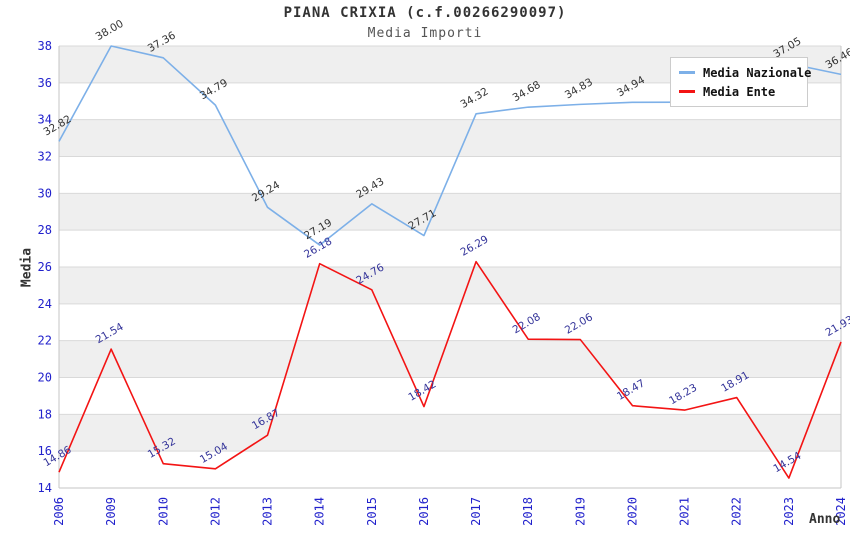 This screenshot has height=550, width=850. What do you see at coordinates (425, 13) in the screenshot?
I see `chart-title: PIANA CRIXIA (c.f.00266290097)` at bounding box center [425, 13].